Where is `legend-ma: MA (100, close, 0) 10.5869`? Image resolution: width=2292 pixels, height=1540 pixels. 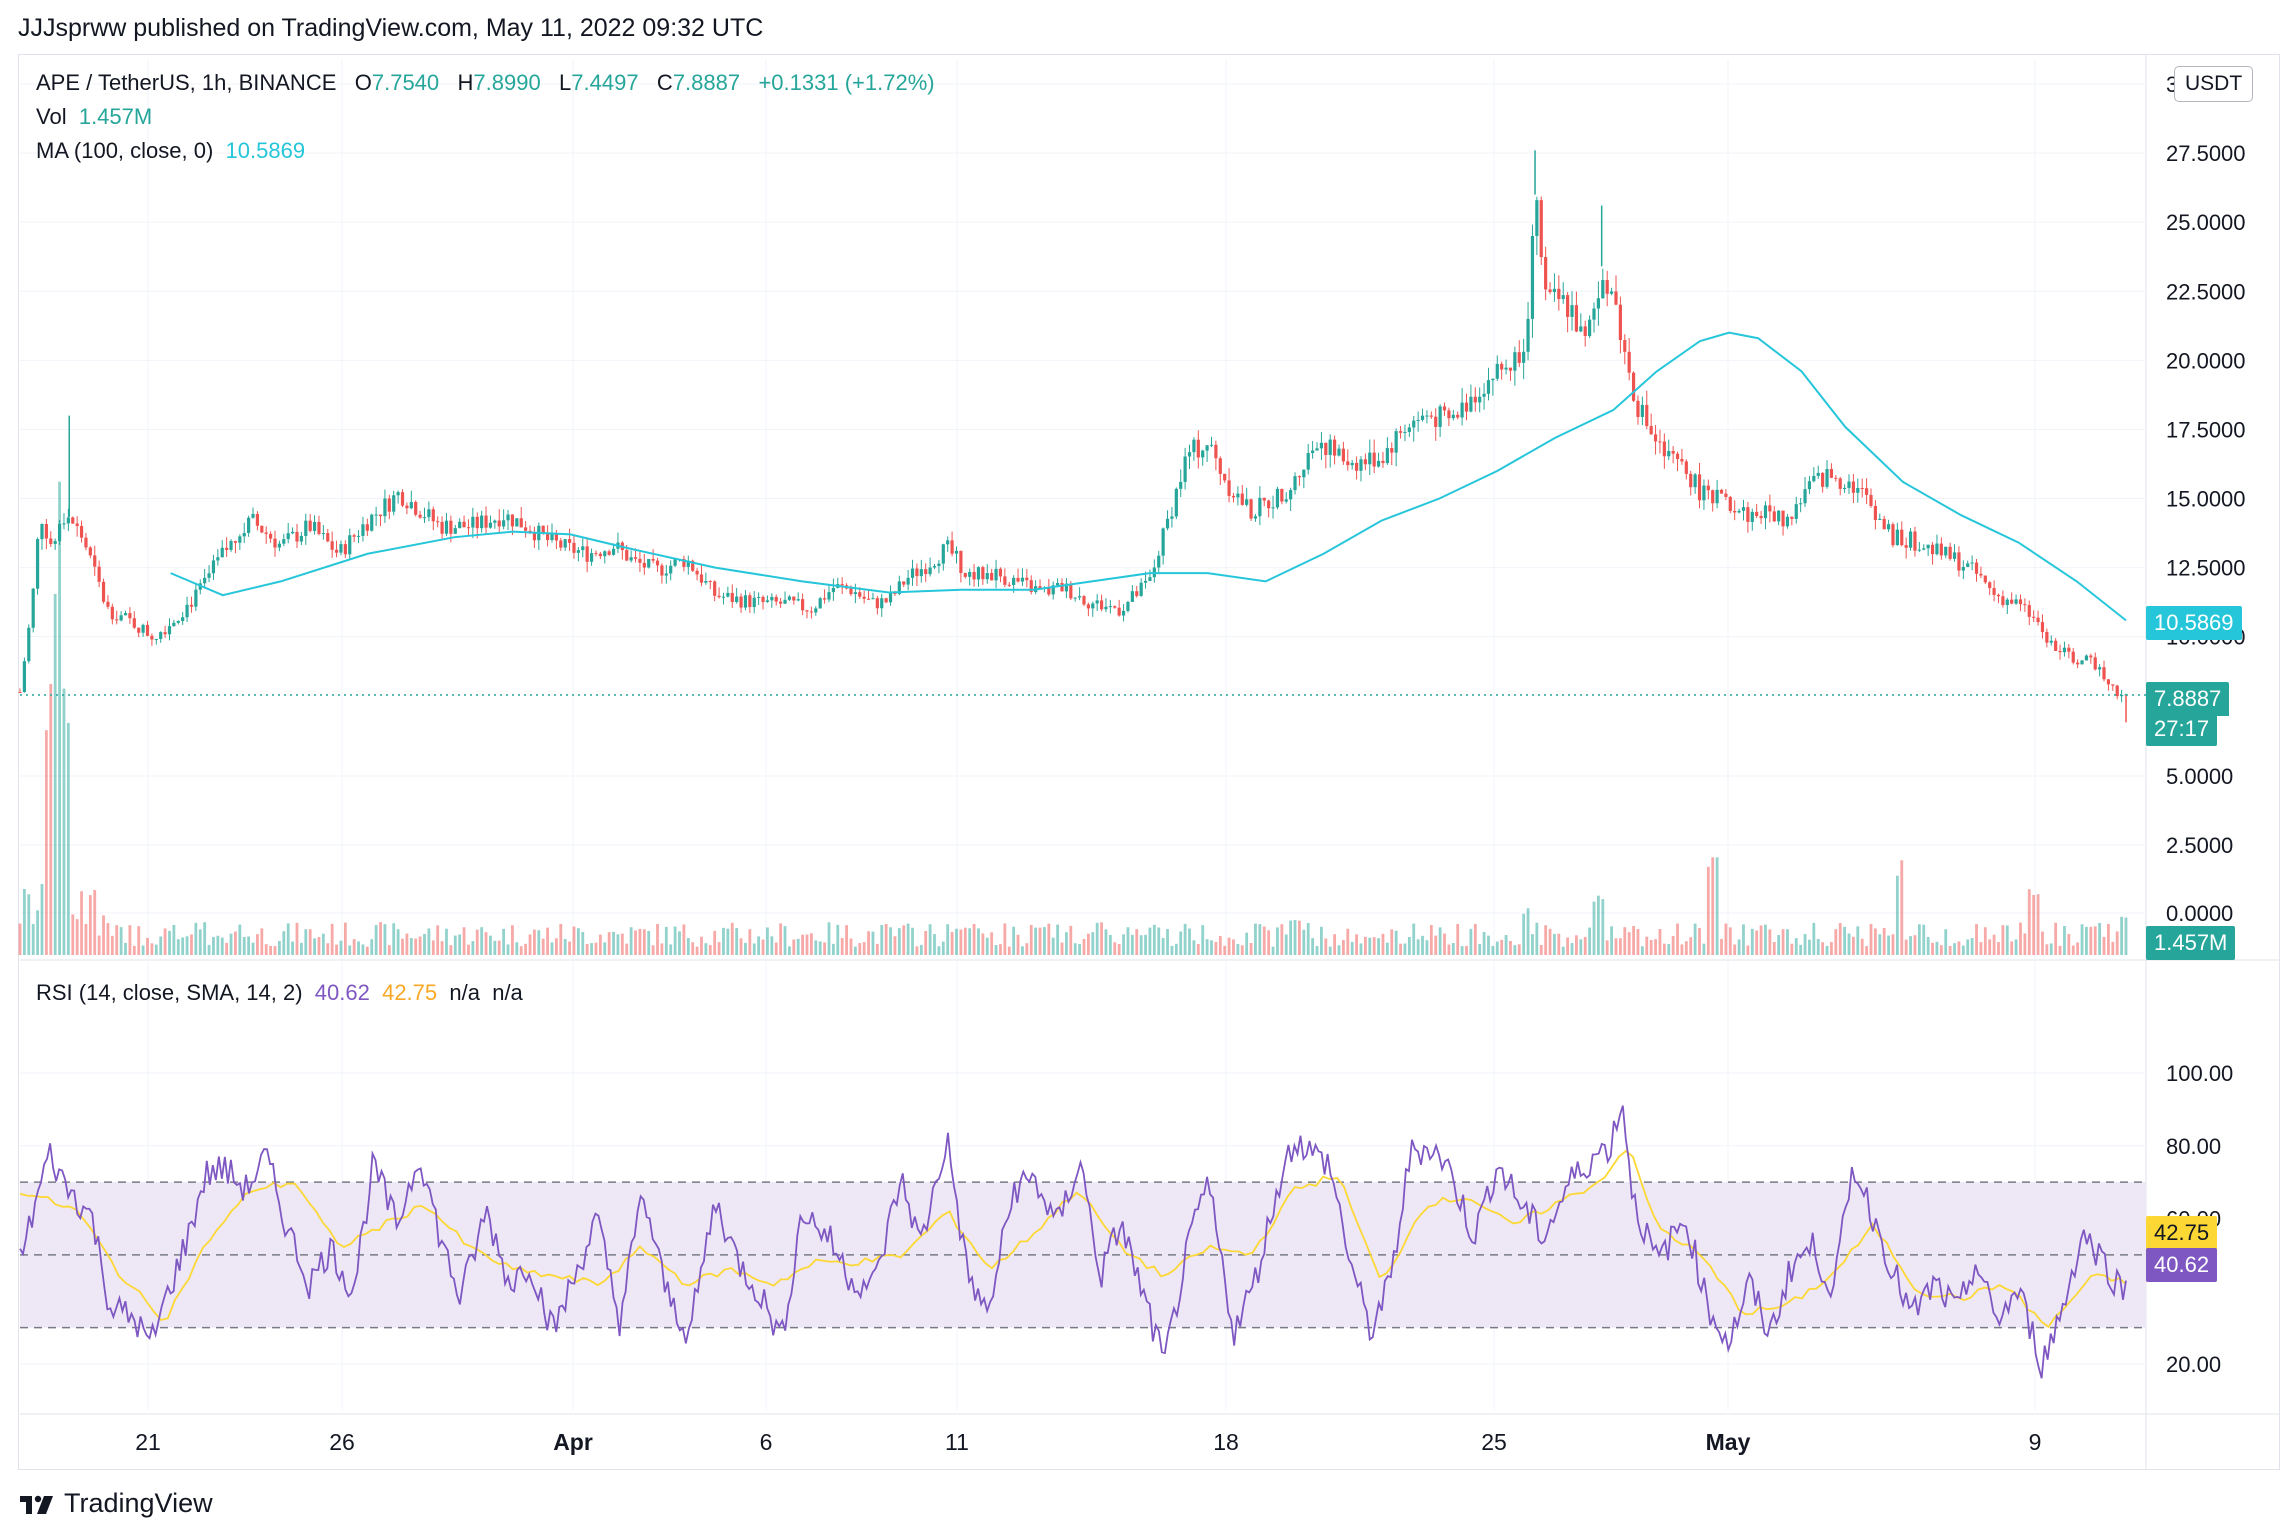
legend-ma: MA (100, close, 0) 10.5869 is located at coordinates (170, 151).